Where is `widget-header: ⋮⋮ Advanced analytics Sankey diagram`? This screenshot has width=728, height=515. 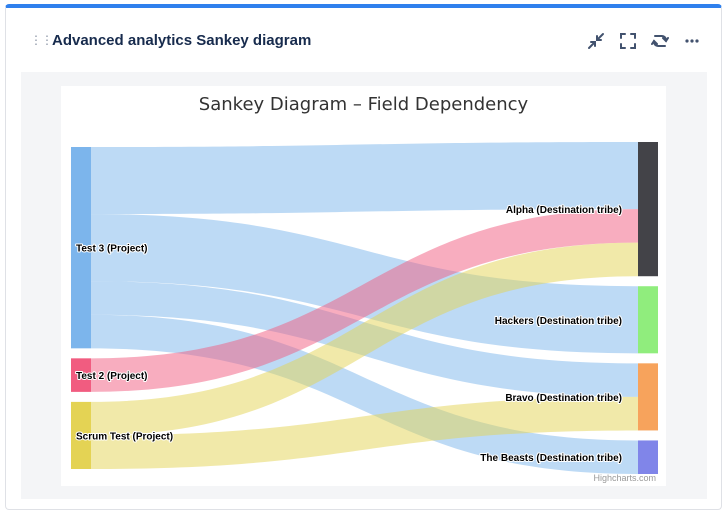 widget-header: ⋮⋮ Advanced analytics Sankey diagram is located at coordinates (363, 38).